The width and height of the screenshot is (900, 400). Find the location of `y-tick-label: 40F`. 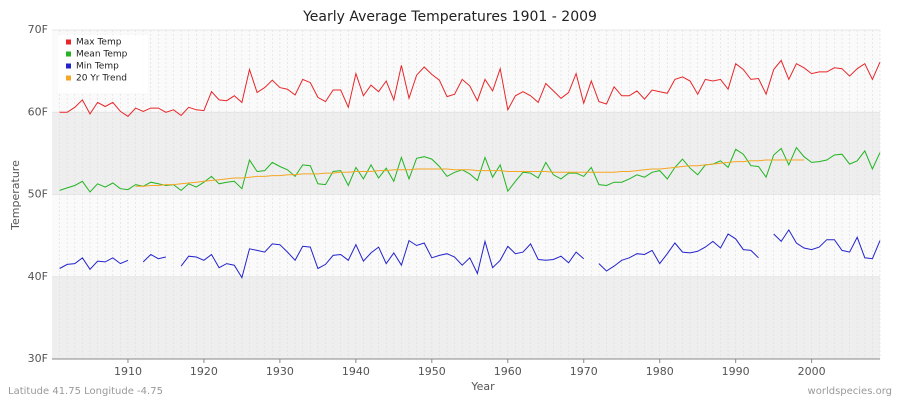

y-tick-label: 40F is located at coordinates (38, 276).